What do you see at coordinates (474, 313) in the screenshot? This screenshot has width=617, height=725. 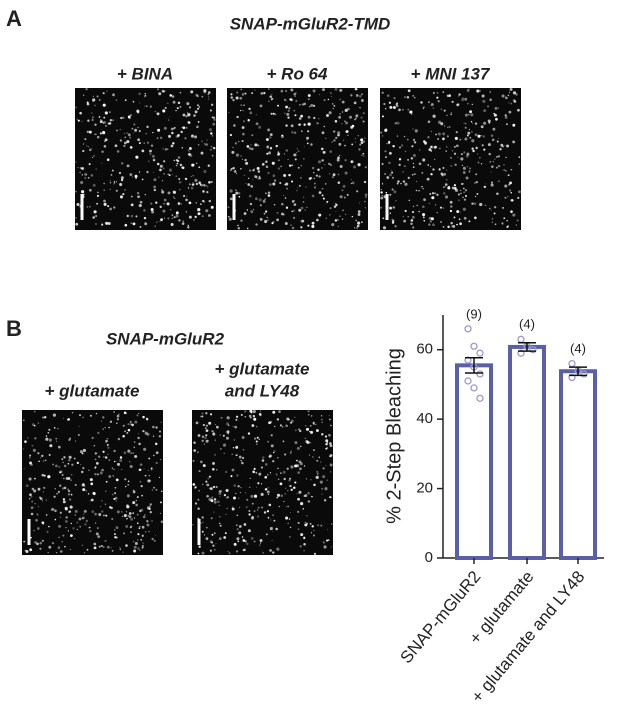 I see `n-label: (9)` at bounding box center [474, 313].